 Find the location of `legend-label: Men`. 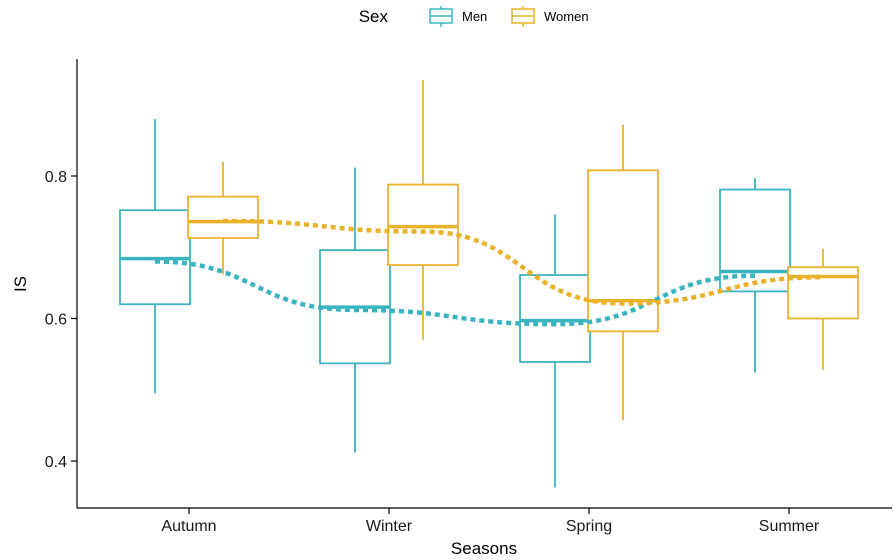

legend-label: Men is located at coordinates (474, 16).